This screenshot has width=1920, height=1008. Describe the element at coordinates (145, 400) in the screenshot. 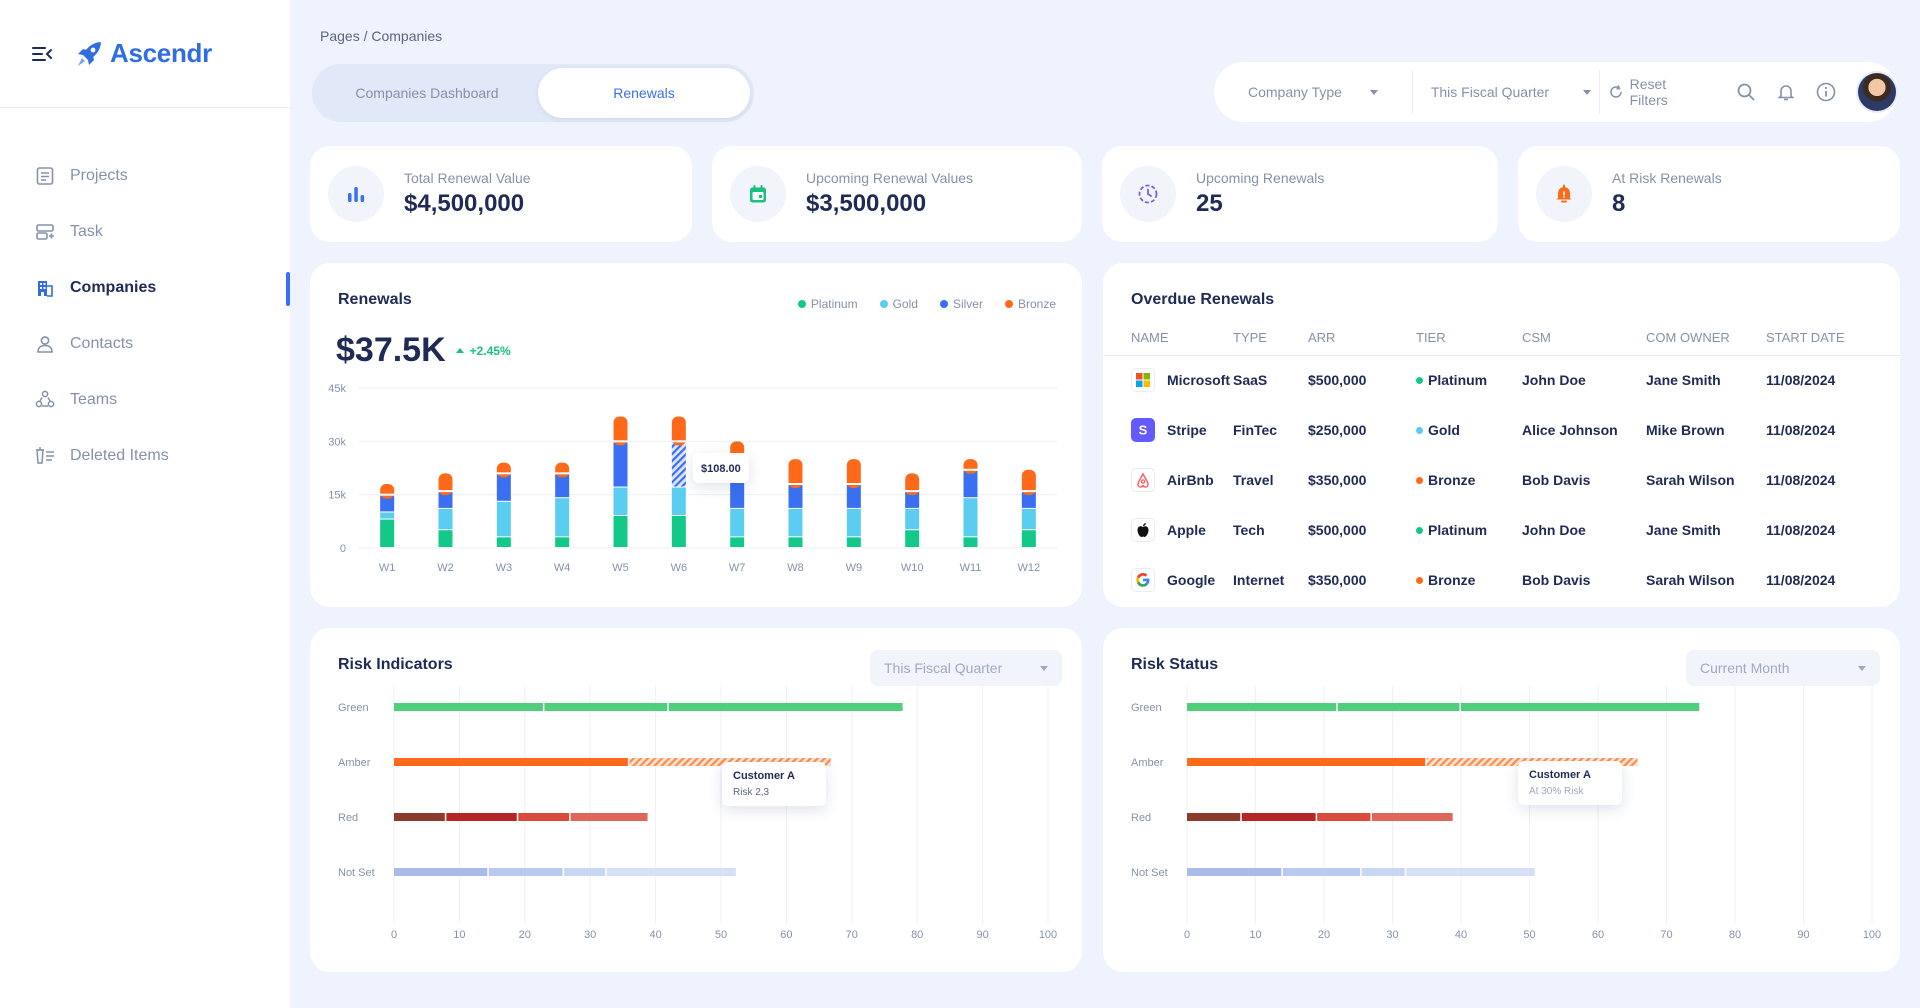

I see `sidebar-item-teams: Teams` at that location.